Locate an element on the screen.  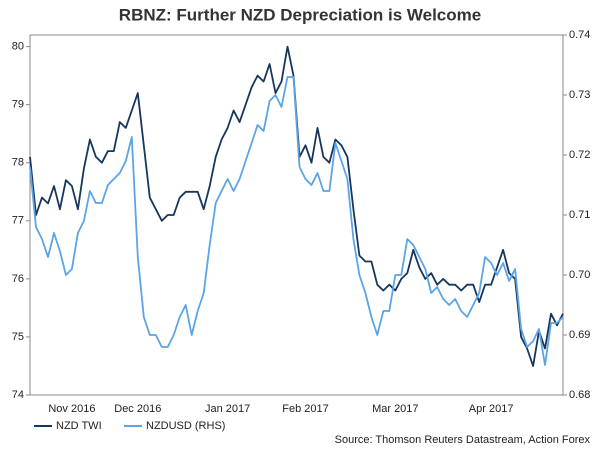
x-tick-label: Jan 2017 is located at coordinates (227, 409).